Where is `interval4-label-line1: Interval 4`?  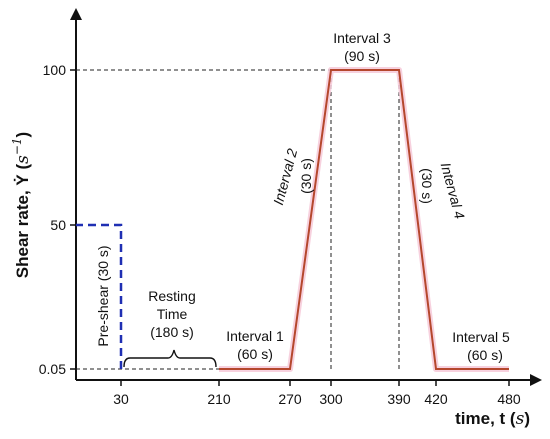 interval4-label-line1: Interval 4 is located at coordinates (453, 191).